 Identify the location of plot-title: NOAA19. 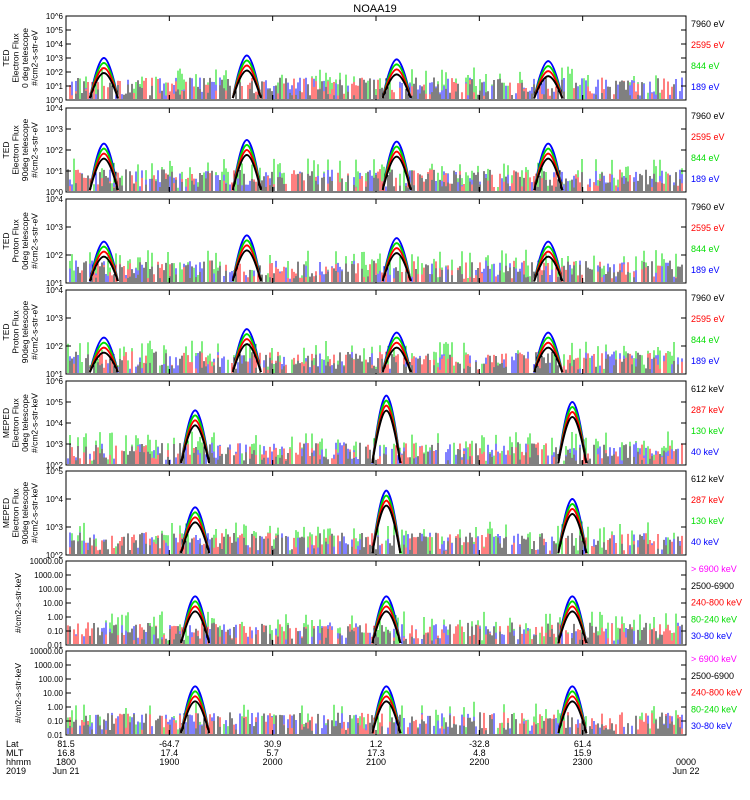
(374, 9).